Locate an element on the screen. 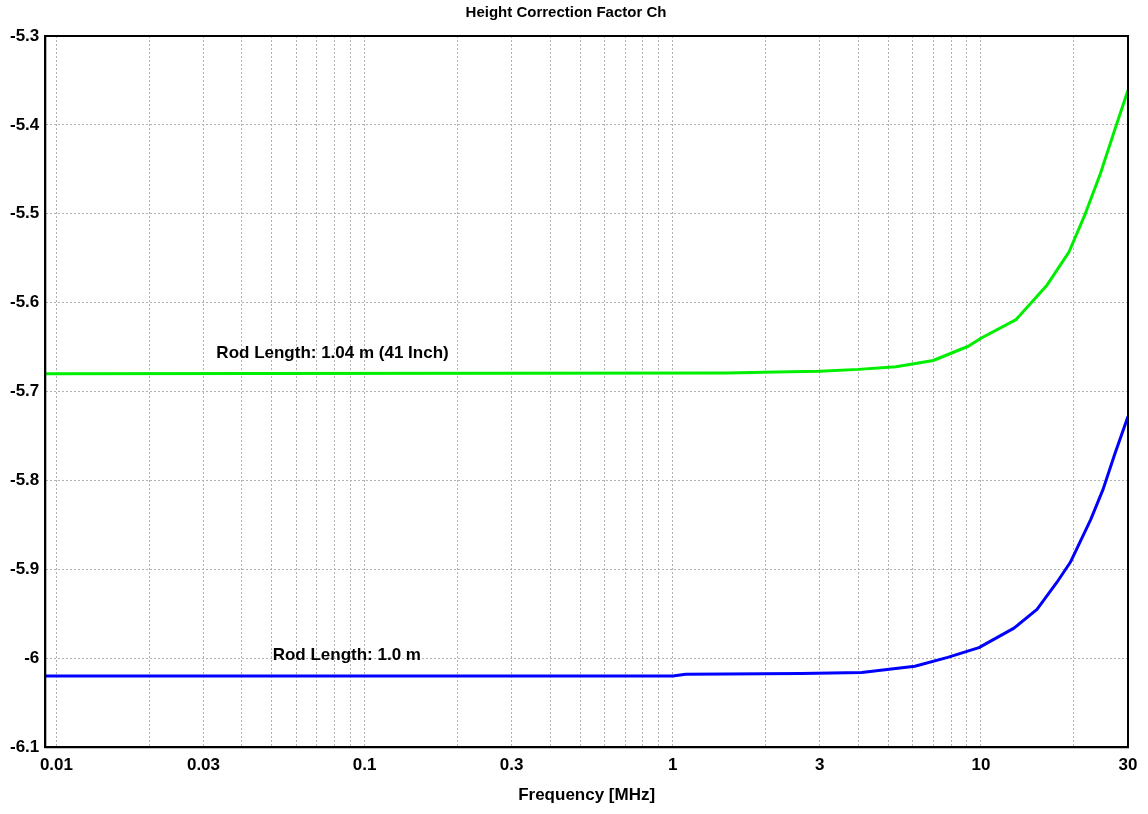 This screenshot has height=814, width=1148. x-tick-label: 30 is located at coordinates (1128, 765).